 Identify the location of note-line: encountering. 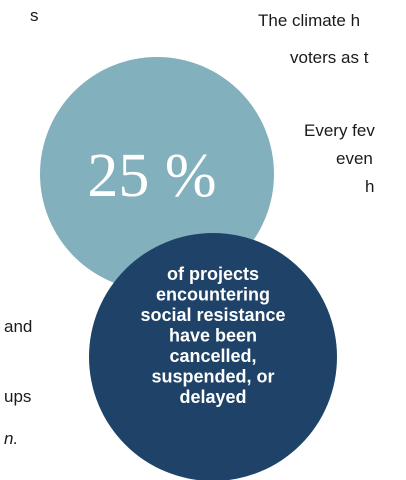
(213, 295).